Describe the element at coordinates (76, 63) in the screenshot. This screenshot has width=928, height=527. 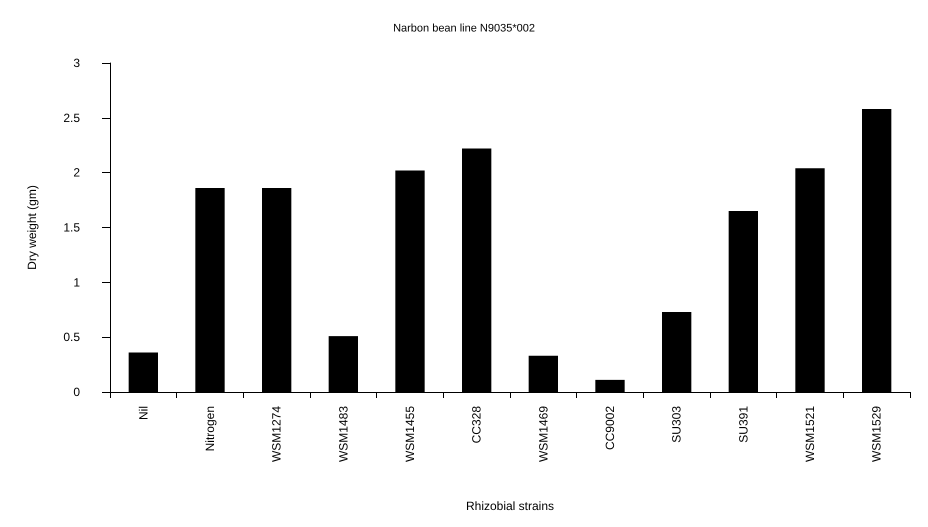
I see `y-tick-label: 3` at that location.